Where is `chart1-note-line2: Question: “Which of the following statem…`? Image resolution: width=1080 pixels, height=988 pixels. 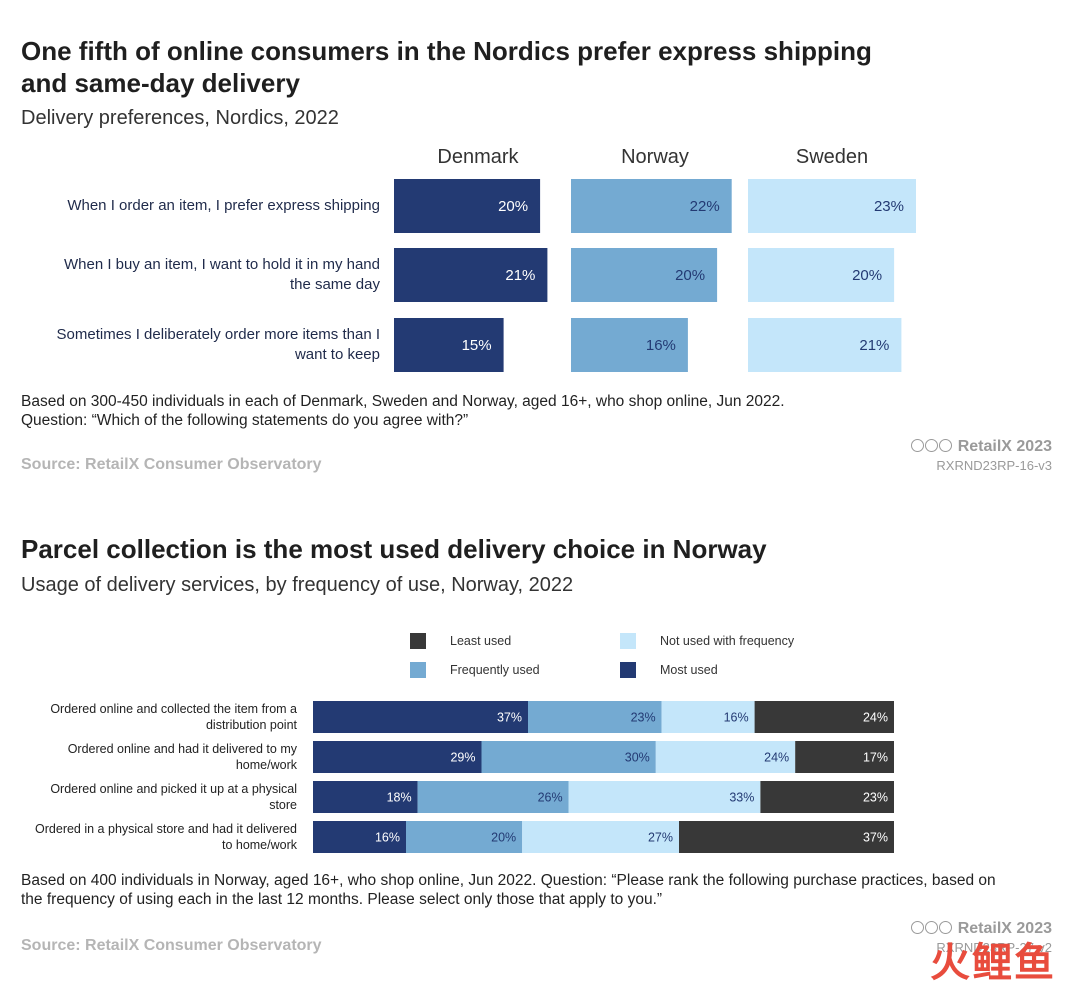 chart1-note-line2: Question: “Which of the following statem… is located at coordinates (245, 420).